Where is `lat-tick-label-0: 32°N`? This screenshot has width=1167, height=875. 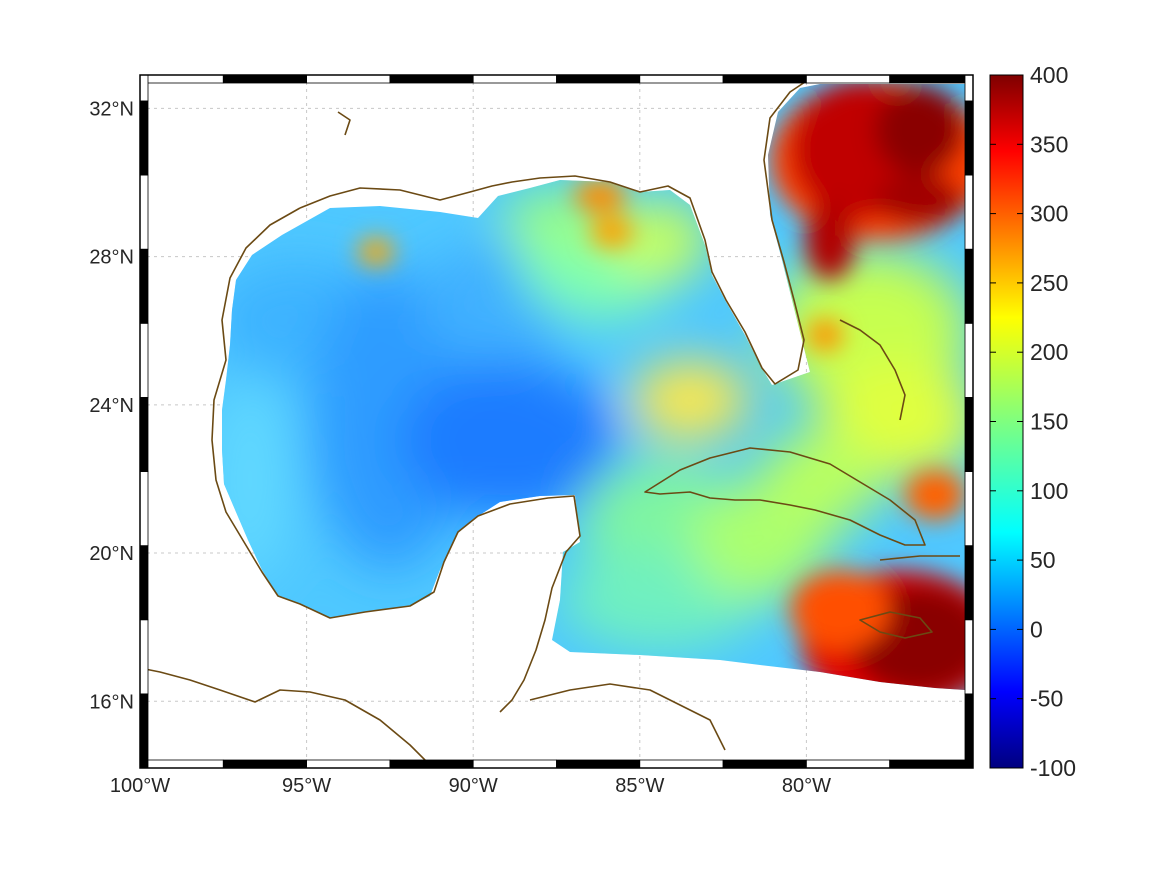
lat-tick-label-0: 32°N is located at coordinates (111, 109).